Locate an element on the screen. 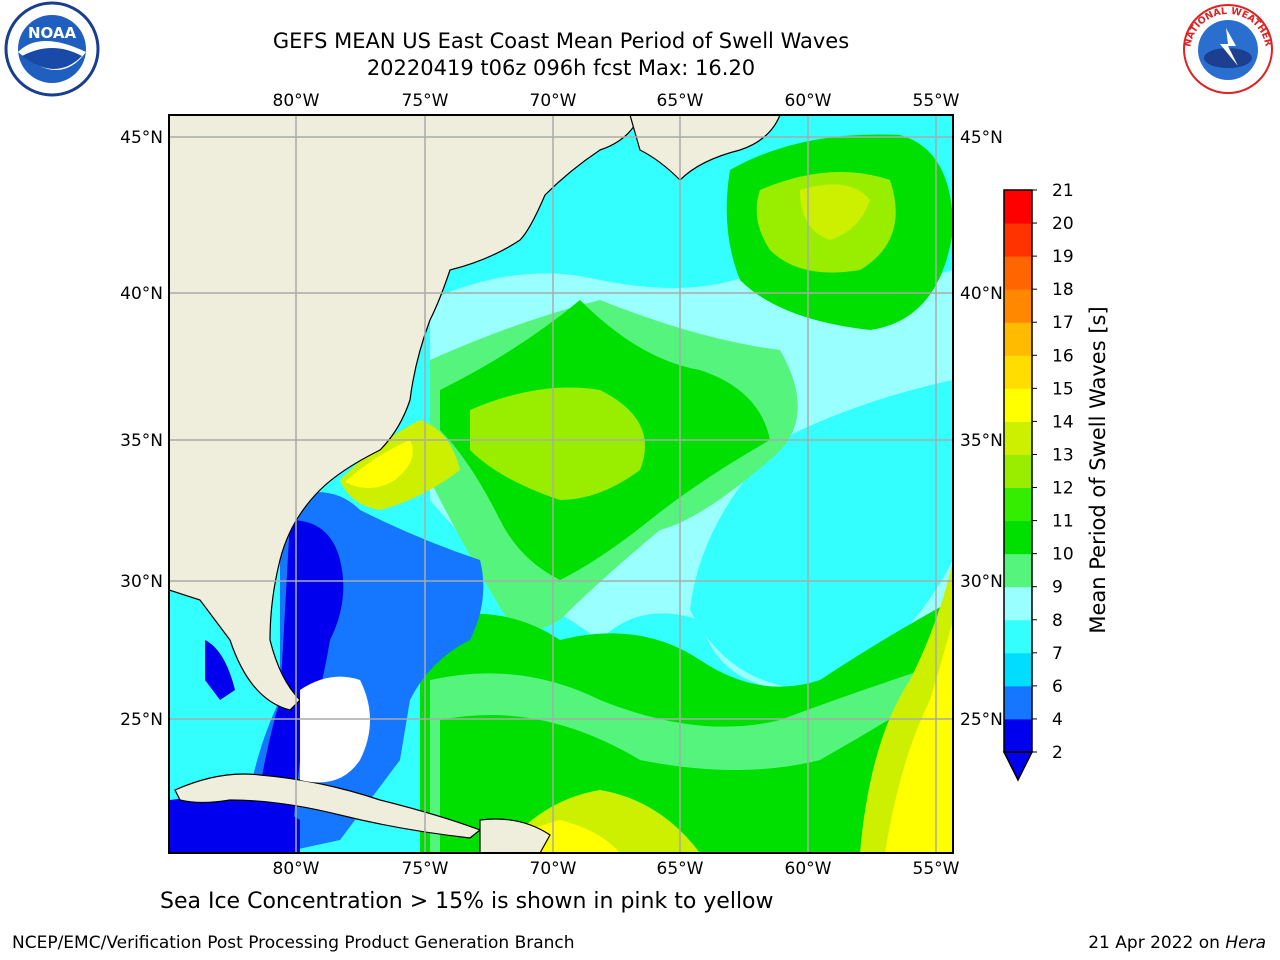 This screenshot has width=1280, height=960. colorbar-tick-label: 8 is located at coordinates (1057, 621).